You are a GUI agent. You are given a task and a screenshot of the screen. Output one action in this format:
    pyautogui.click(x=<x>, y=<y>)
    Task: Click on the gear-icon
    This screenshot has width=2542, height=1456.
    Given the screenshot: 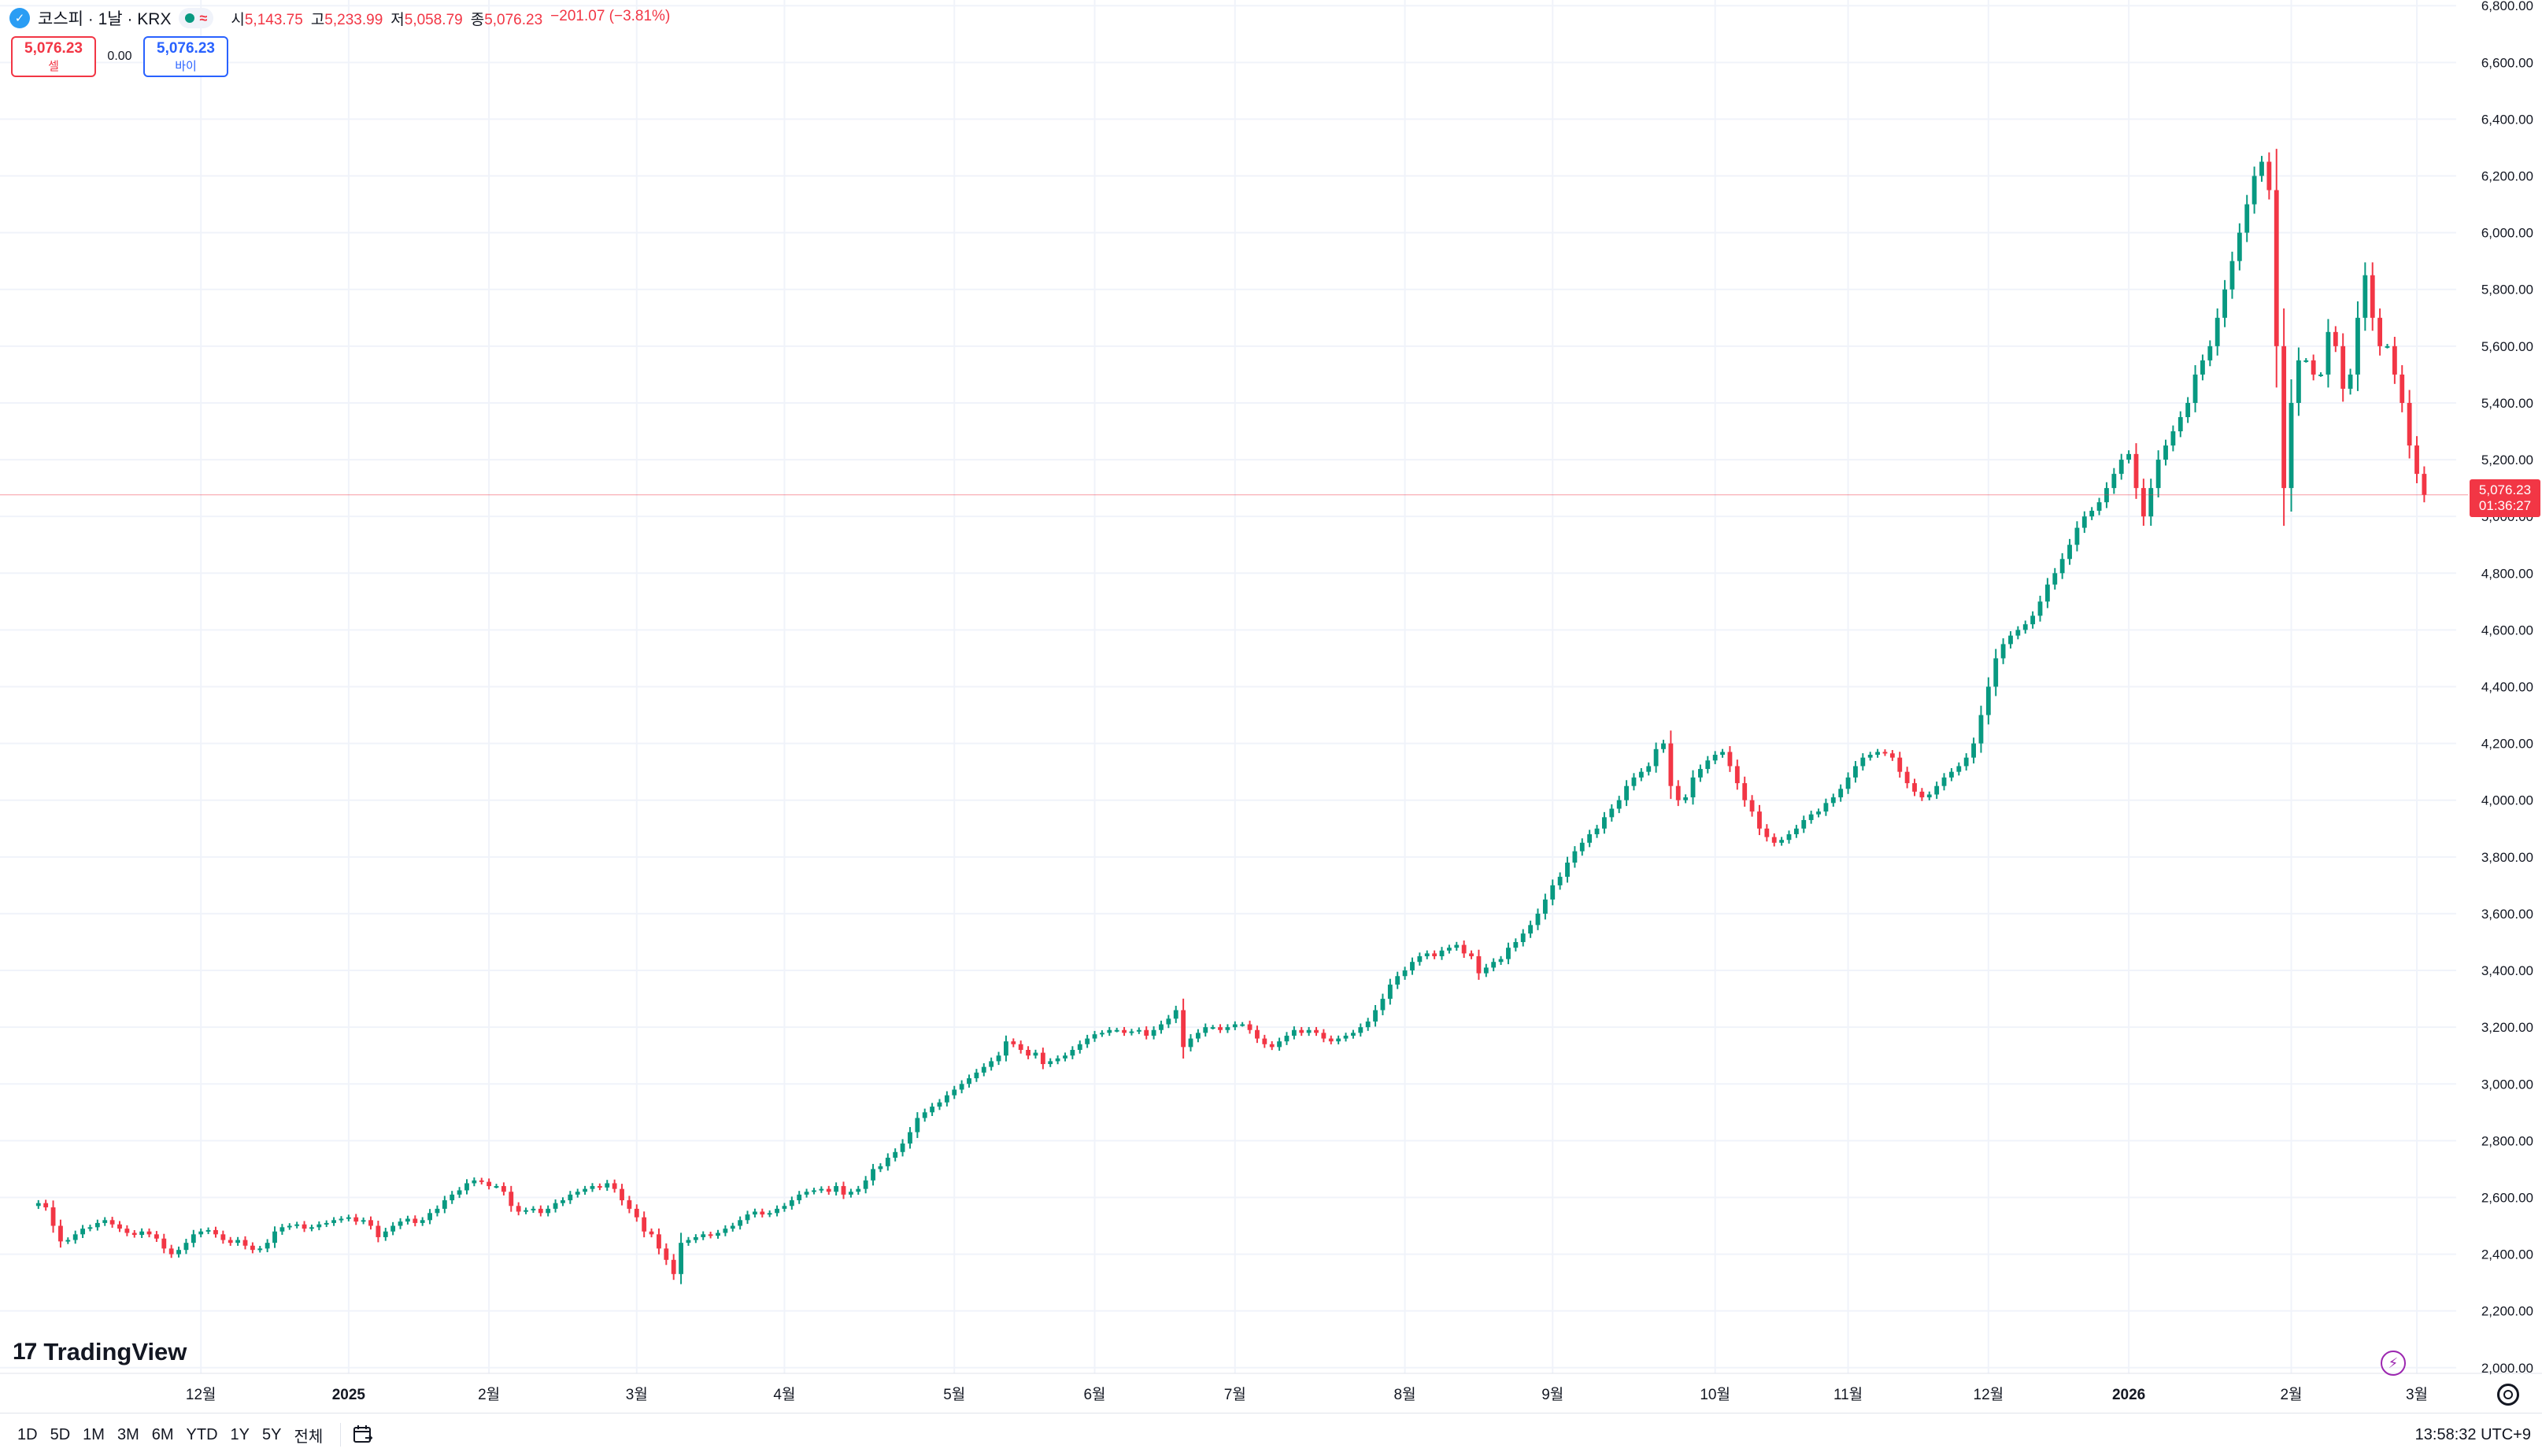 What is the action you would take?
    pyautogui.click(x=2508, y=1395)
    